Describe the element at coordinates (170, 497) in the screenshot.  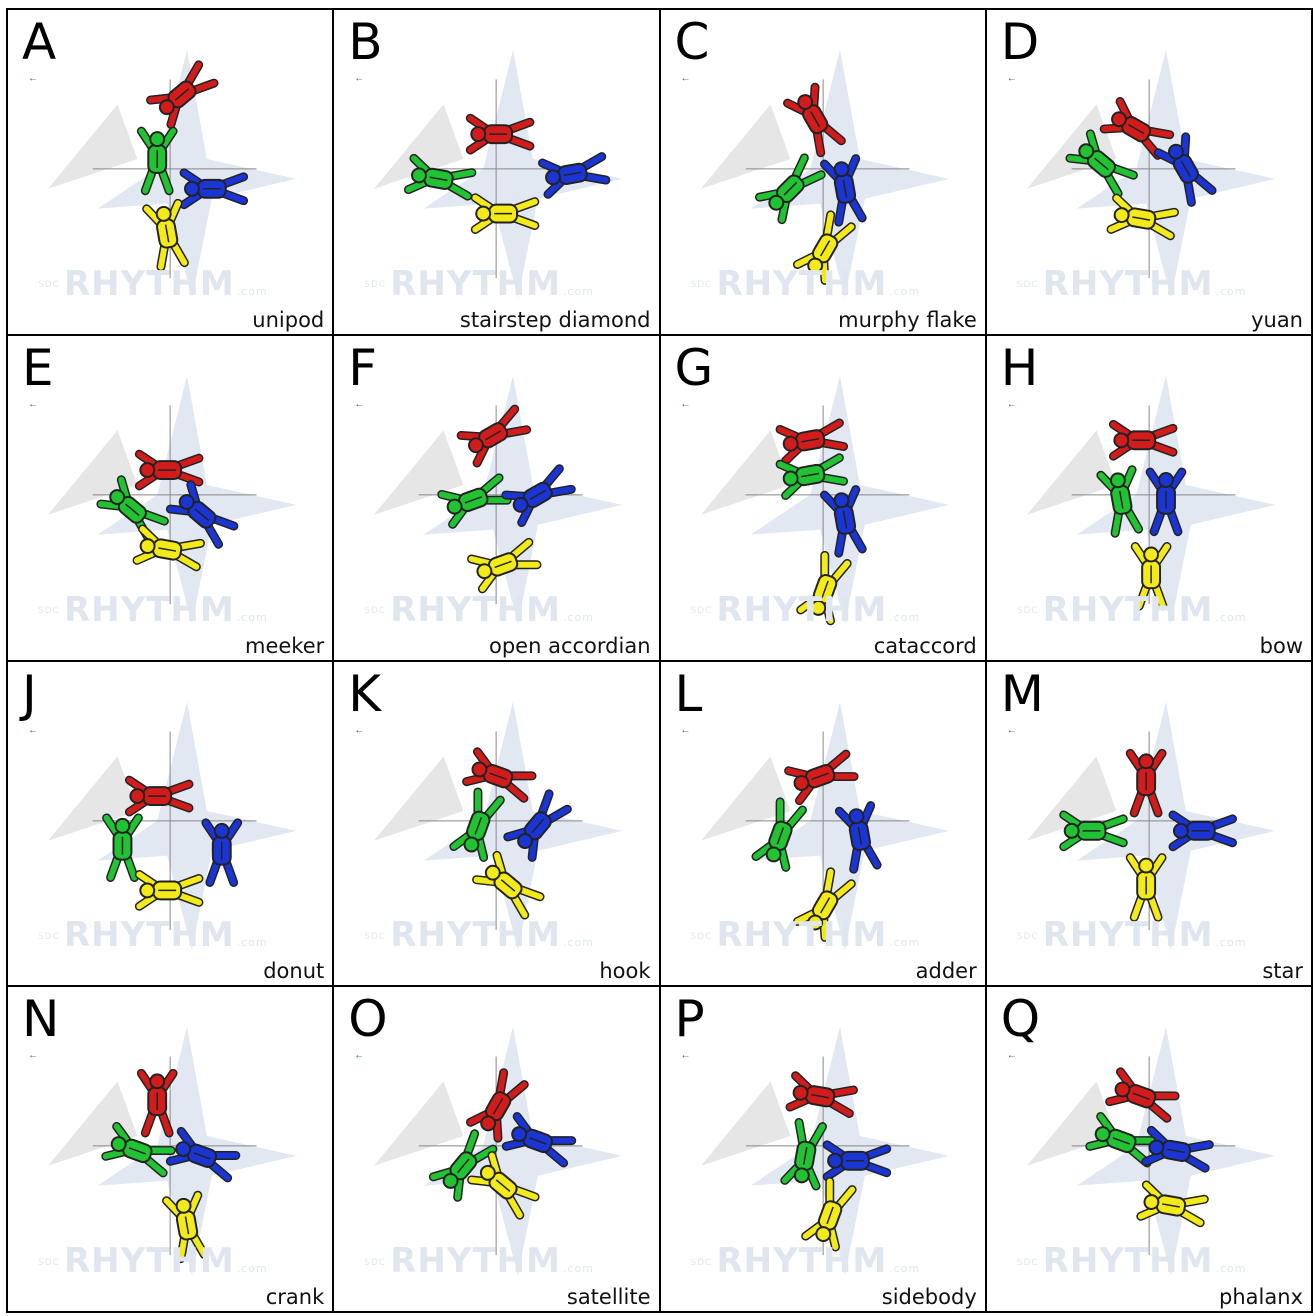
I see `formation-panel-e: ← SDC RHYTHM .com E meeker` at that location.